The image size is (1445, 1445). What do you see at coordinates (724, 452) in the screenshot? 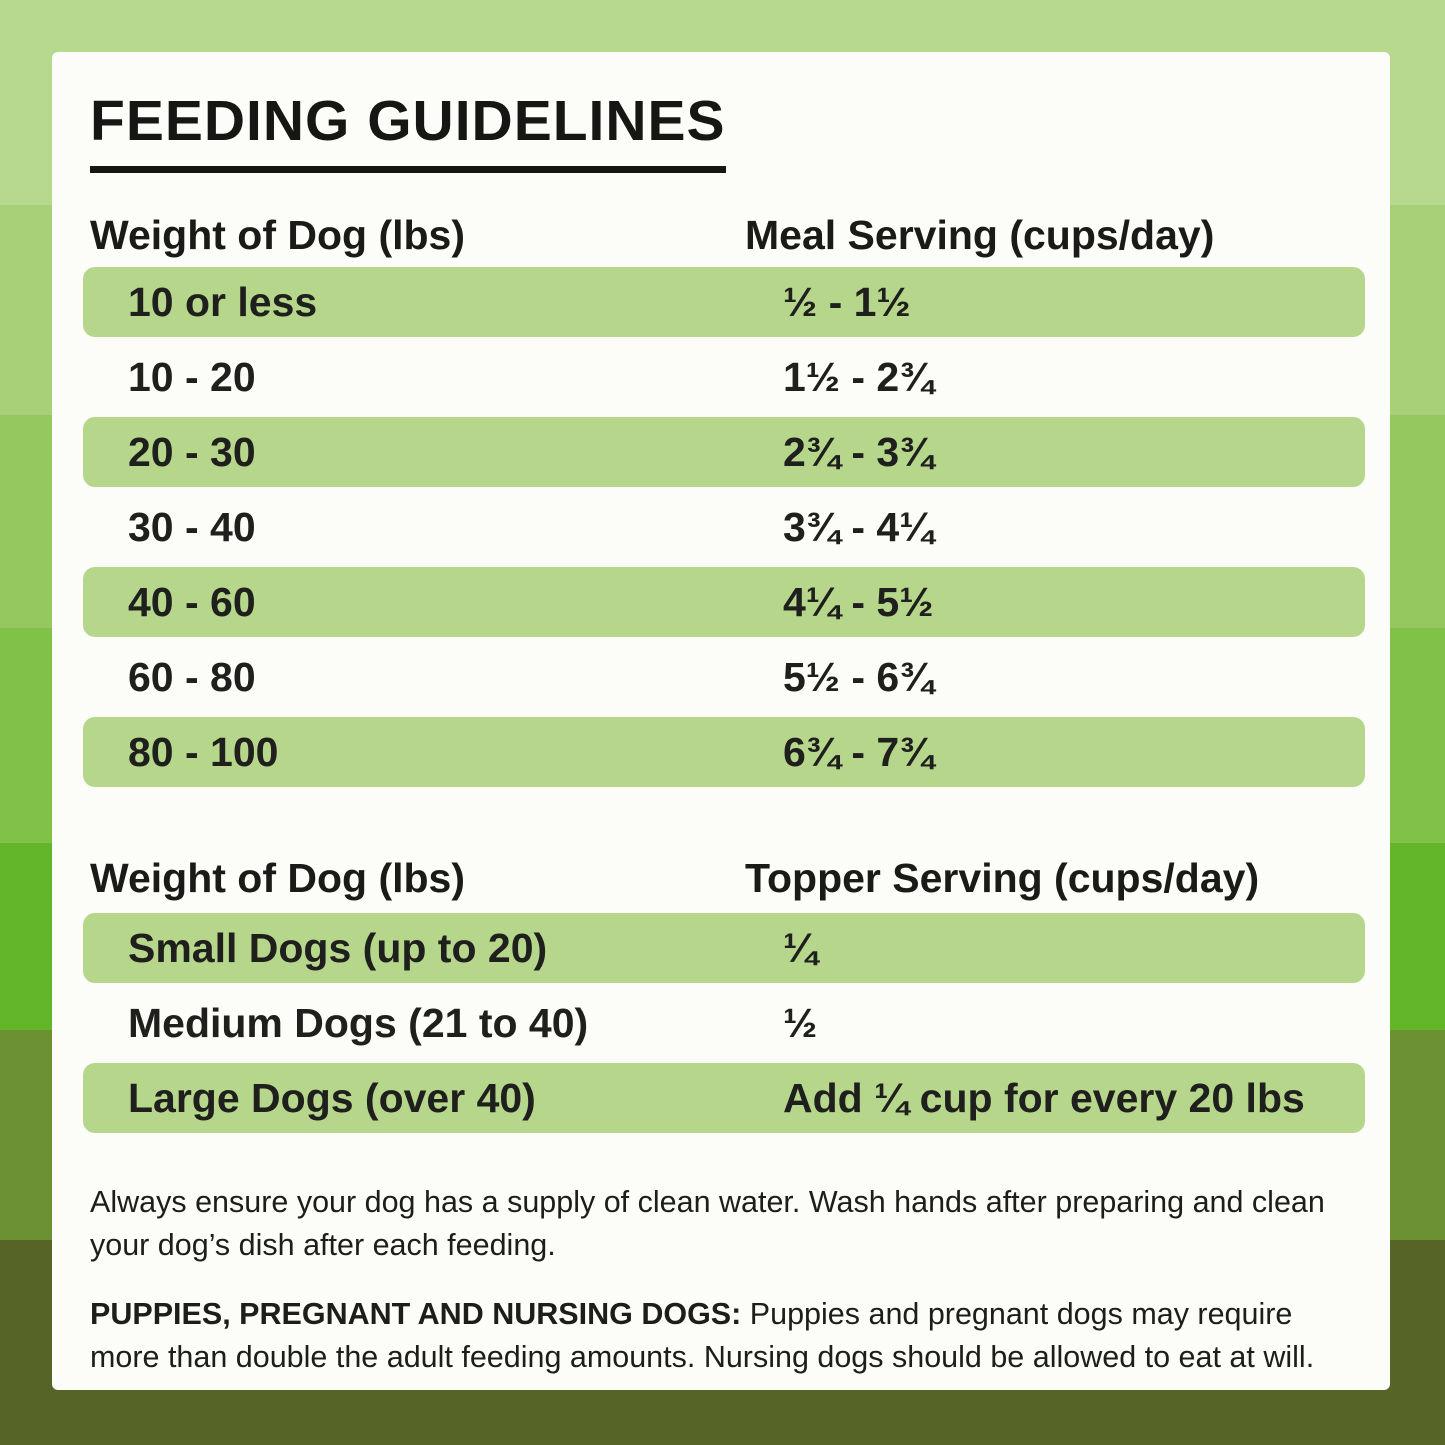
I see `table-row: 20 - 30 2¾ - 3¾` at bounding box center [724, 452].